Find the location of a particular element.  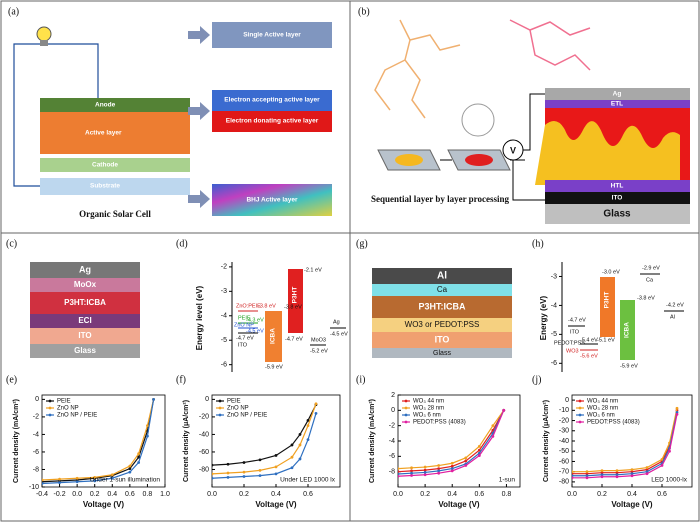

plot-frame is located at coordinates (103, 441).